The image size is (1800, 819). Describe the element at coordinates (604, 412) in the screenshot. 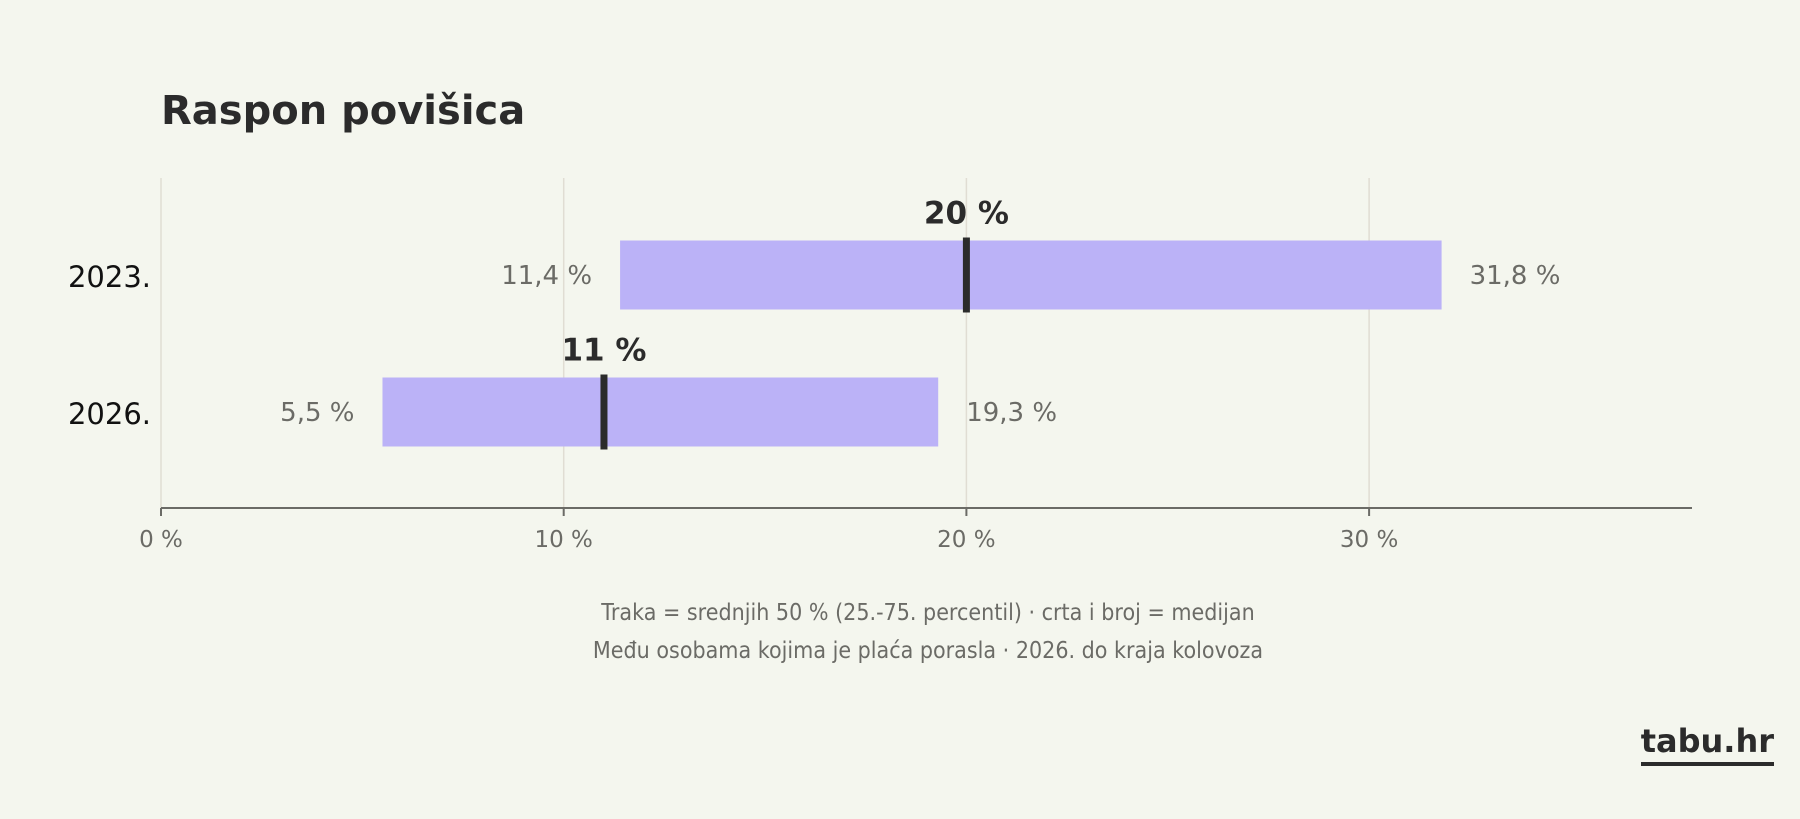

I see `median-marker-2026` at that location.